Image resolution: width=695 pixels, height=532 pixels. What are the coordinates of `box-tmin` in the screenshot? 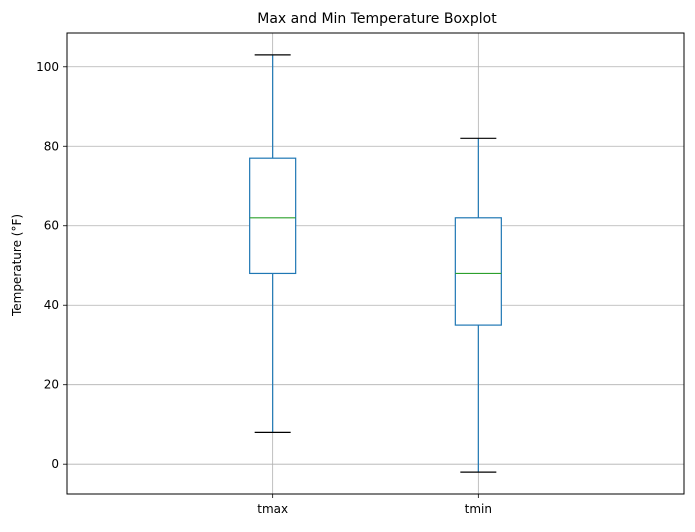 It's located at (478, 305).